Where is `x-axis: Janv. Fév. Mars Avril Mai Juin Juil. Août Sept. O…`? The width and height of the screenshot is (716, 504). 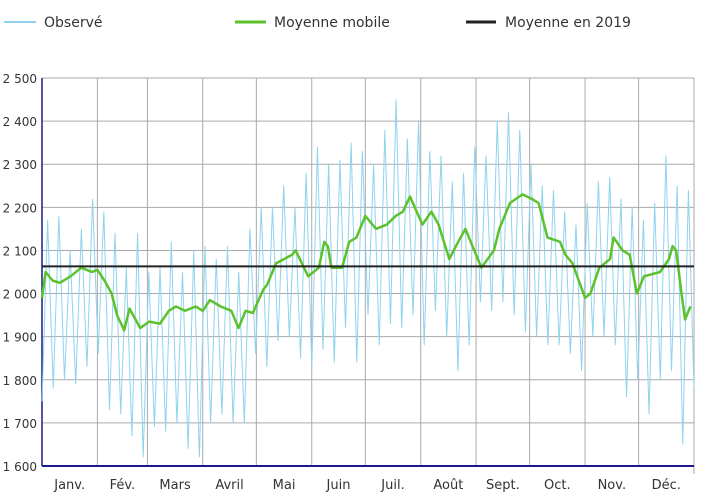
x-axis: Janv. Fév. Mars Avril Mai Juin Juil. Août Sept. O… is located at coordinates (368, 479).